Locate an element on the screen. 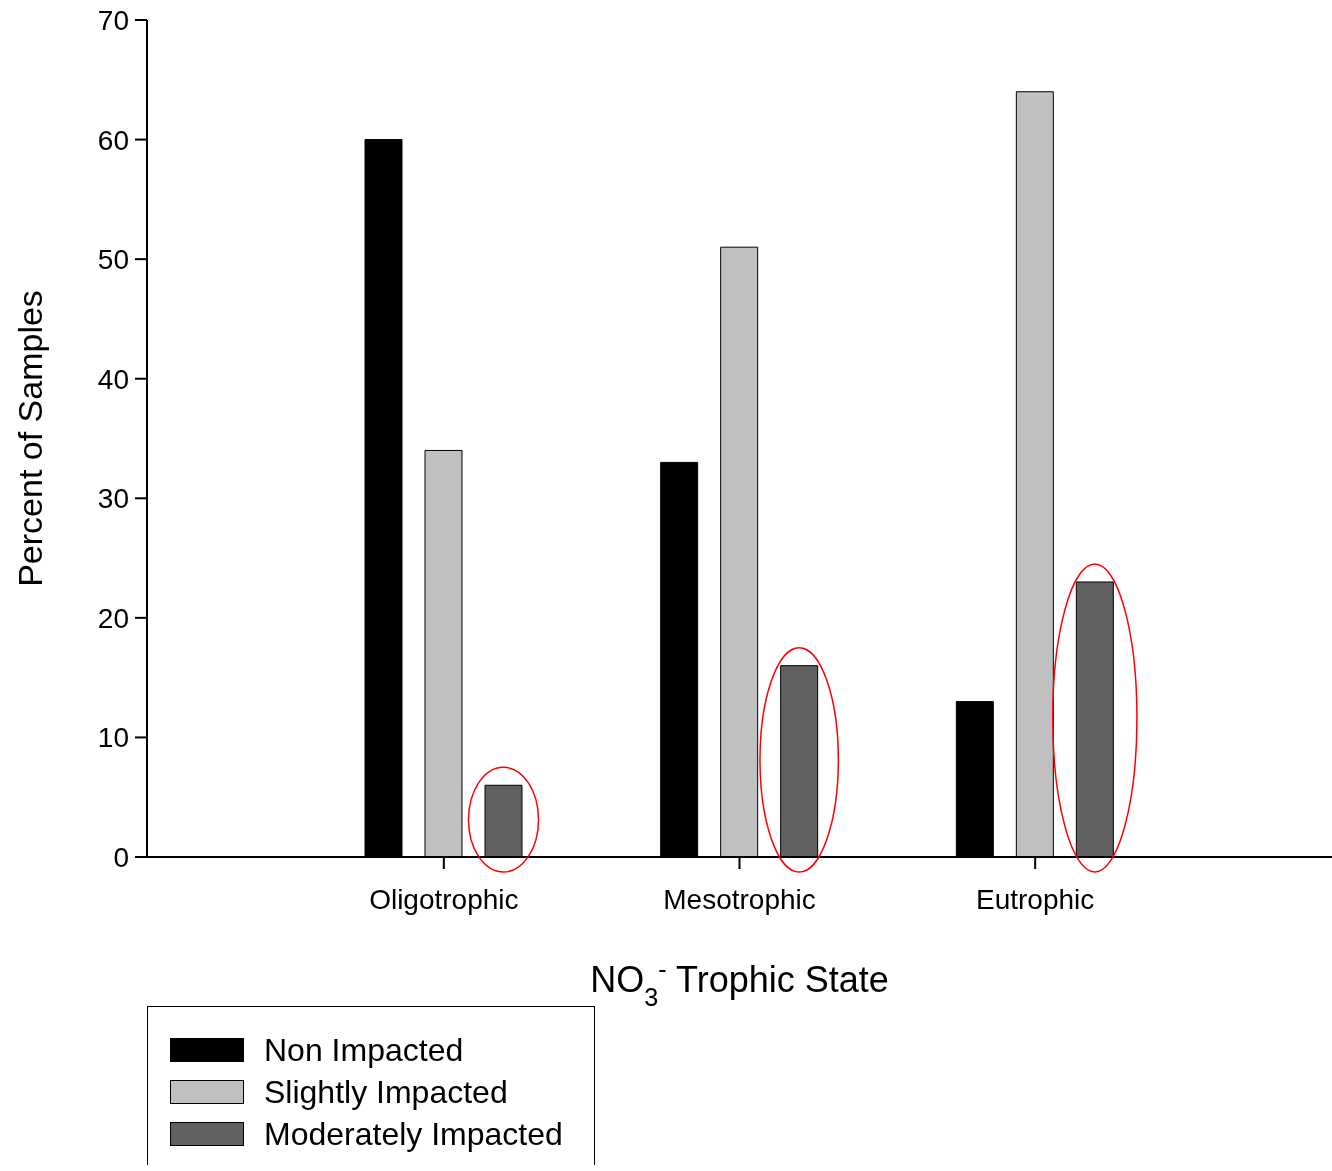  legend-label: Slightly Impacted is located at coordinates (386, 1092).